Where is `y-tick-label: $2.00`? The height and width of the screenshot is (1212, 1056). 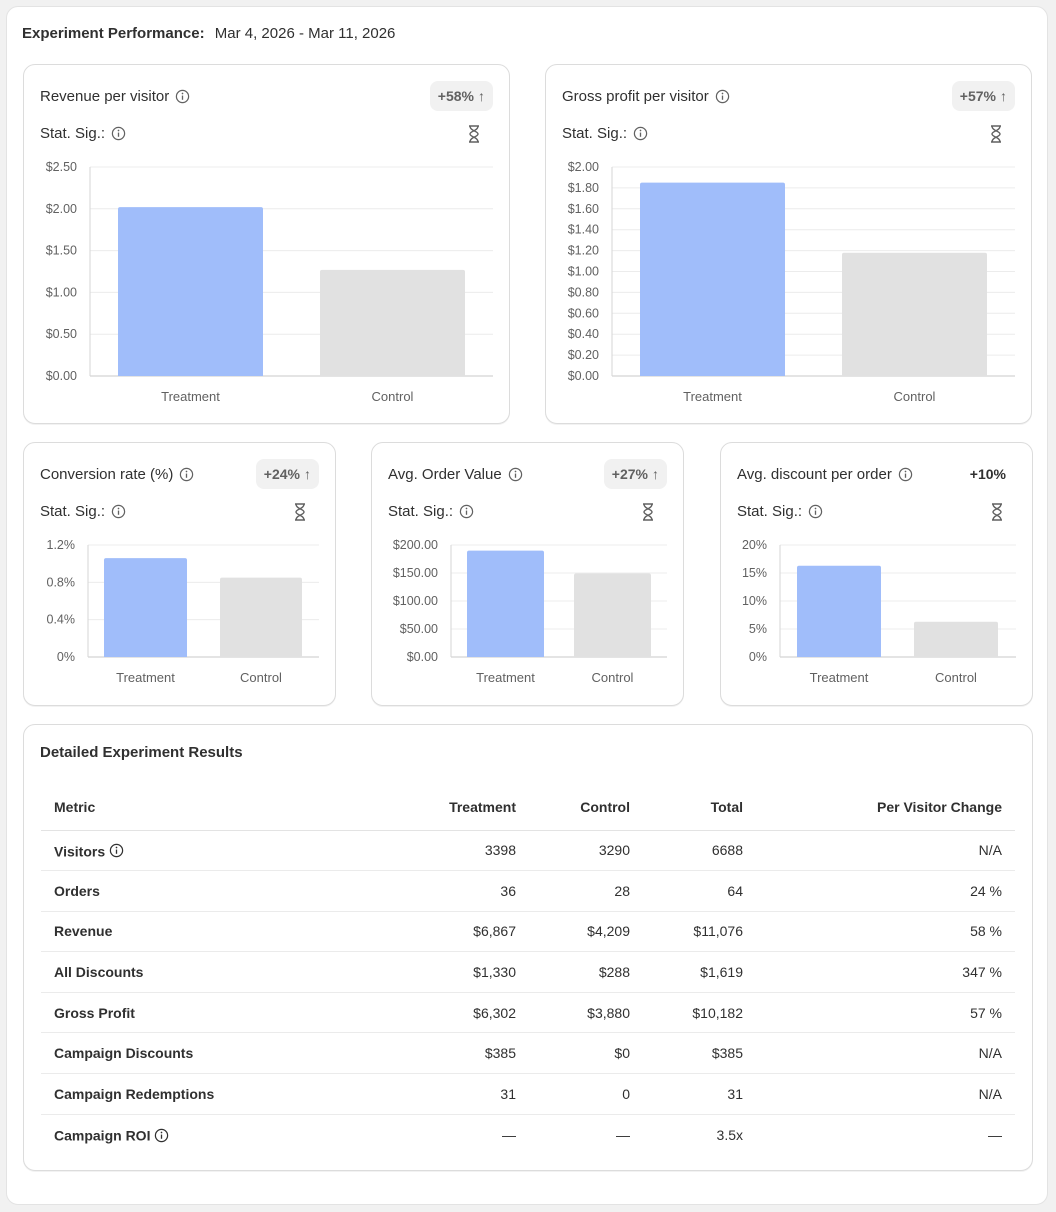 y-tick-label: $2.00 is located at coordinates (583, 167).